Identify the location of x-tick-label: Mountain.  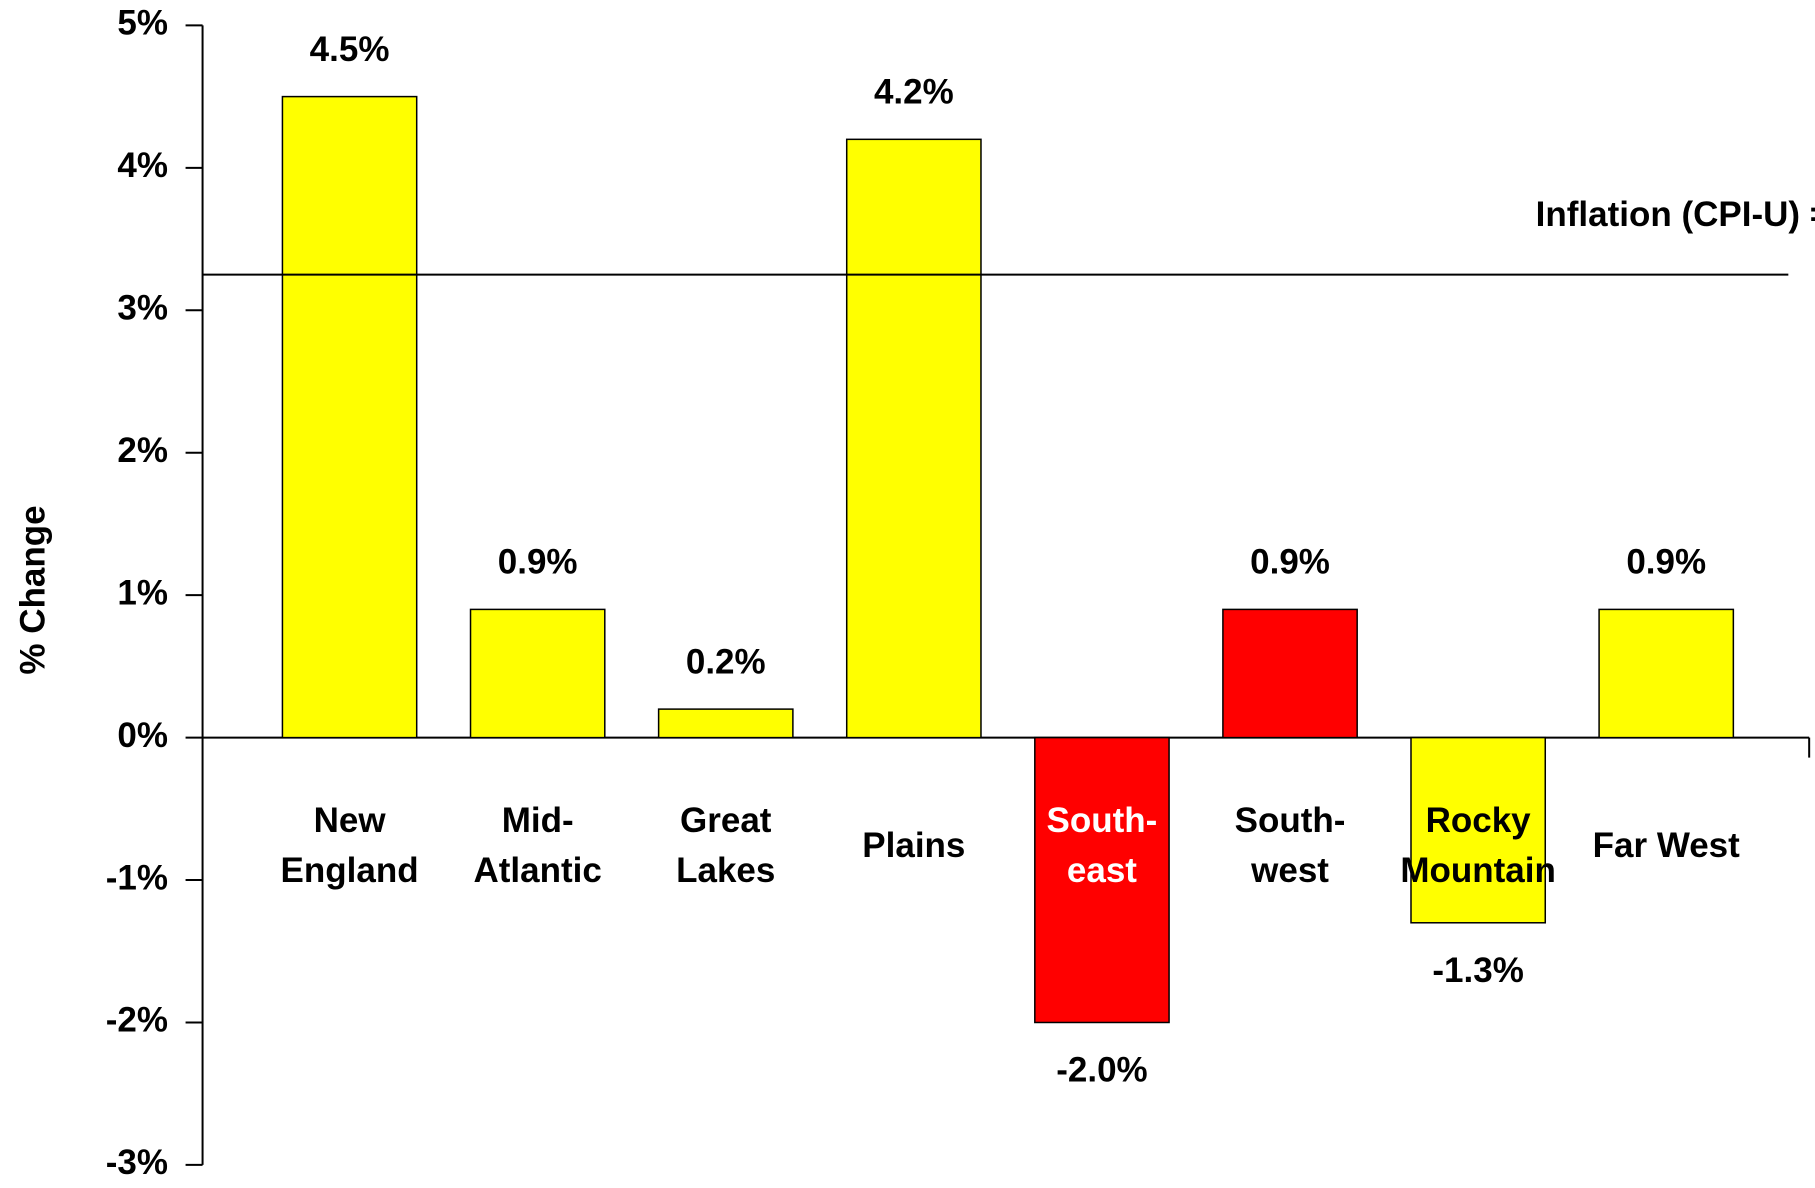
(1478, 870).